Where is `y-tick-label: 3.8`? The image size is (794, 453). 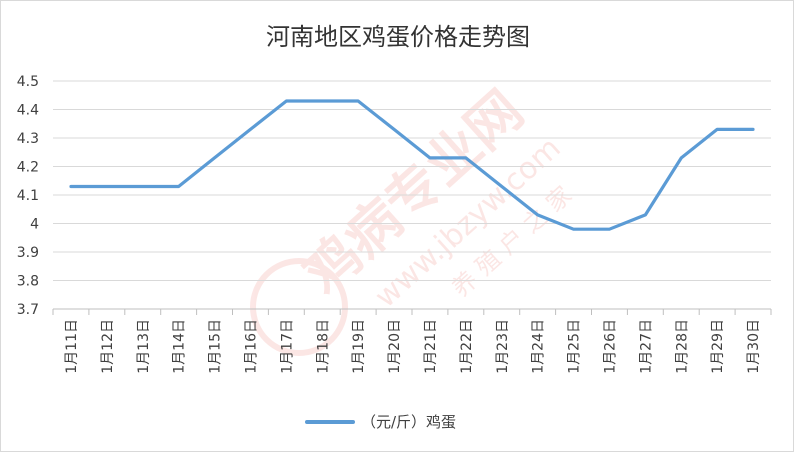 y-tick-label: 3.8 is located at coordinates (28, 282).